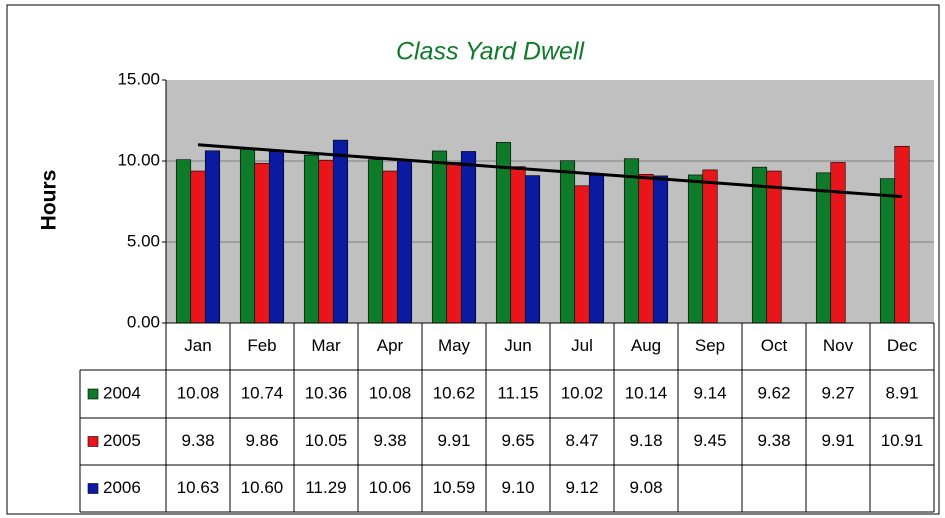 Image resolution: width=945 pixels, height=518 pixels. I want to click on table-value: 9.62, so click(773, 392).